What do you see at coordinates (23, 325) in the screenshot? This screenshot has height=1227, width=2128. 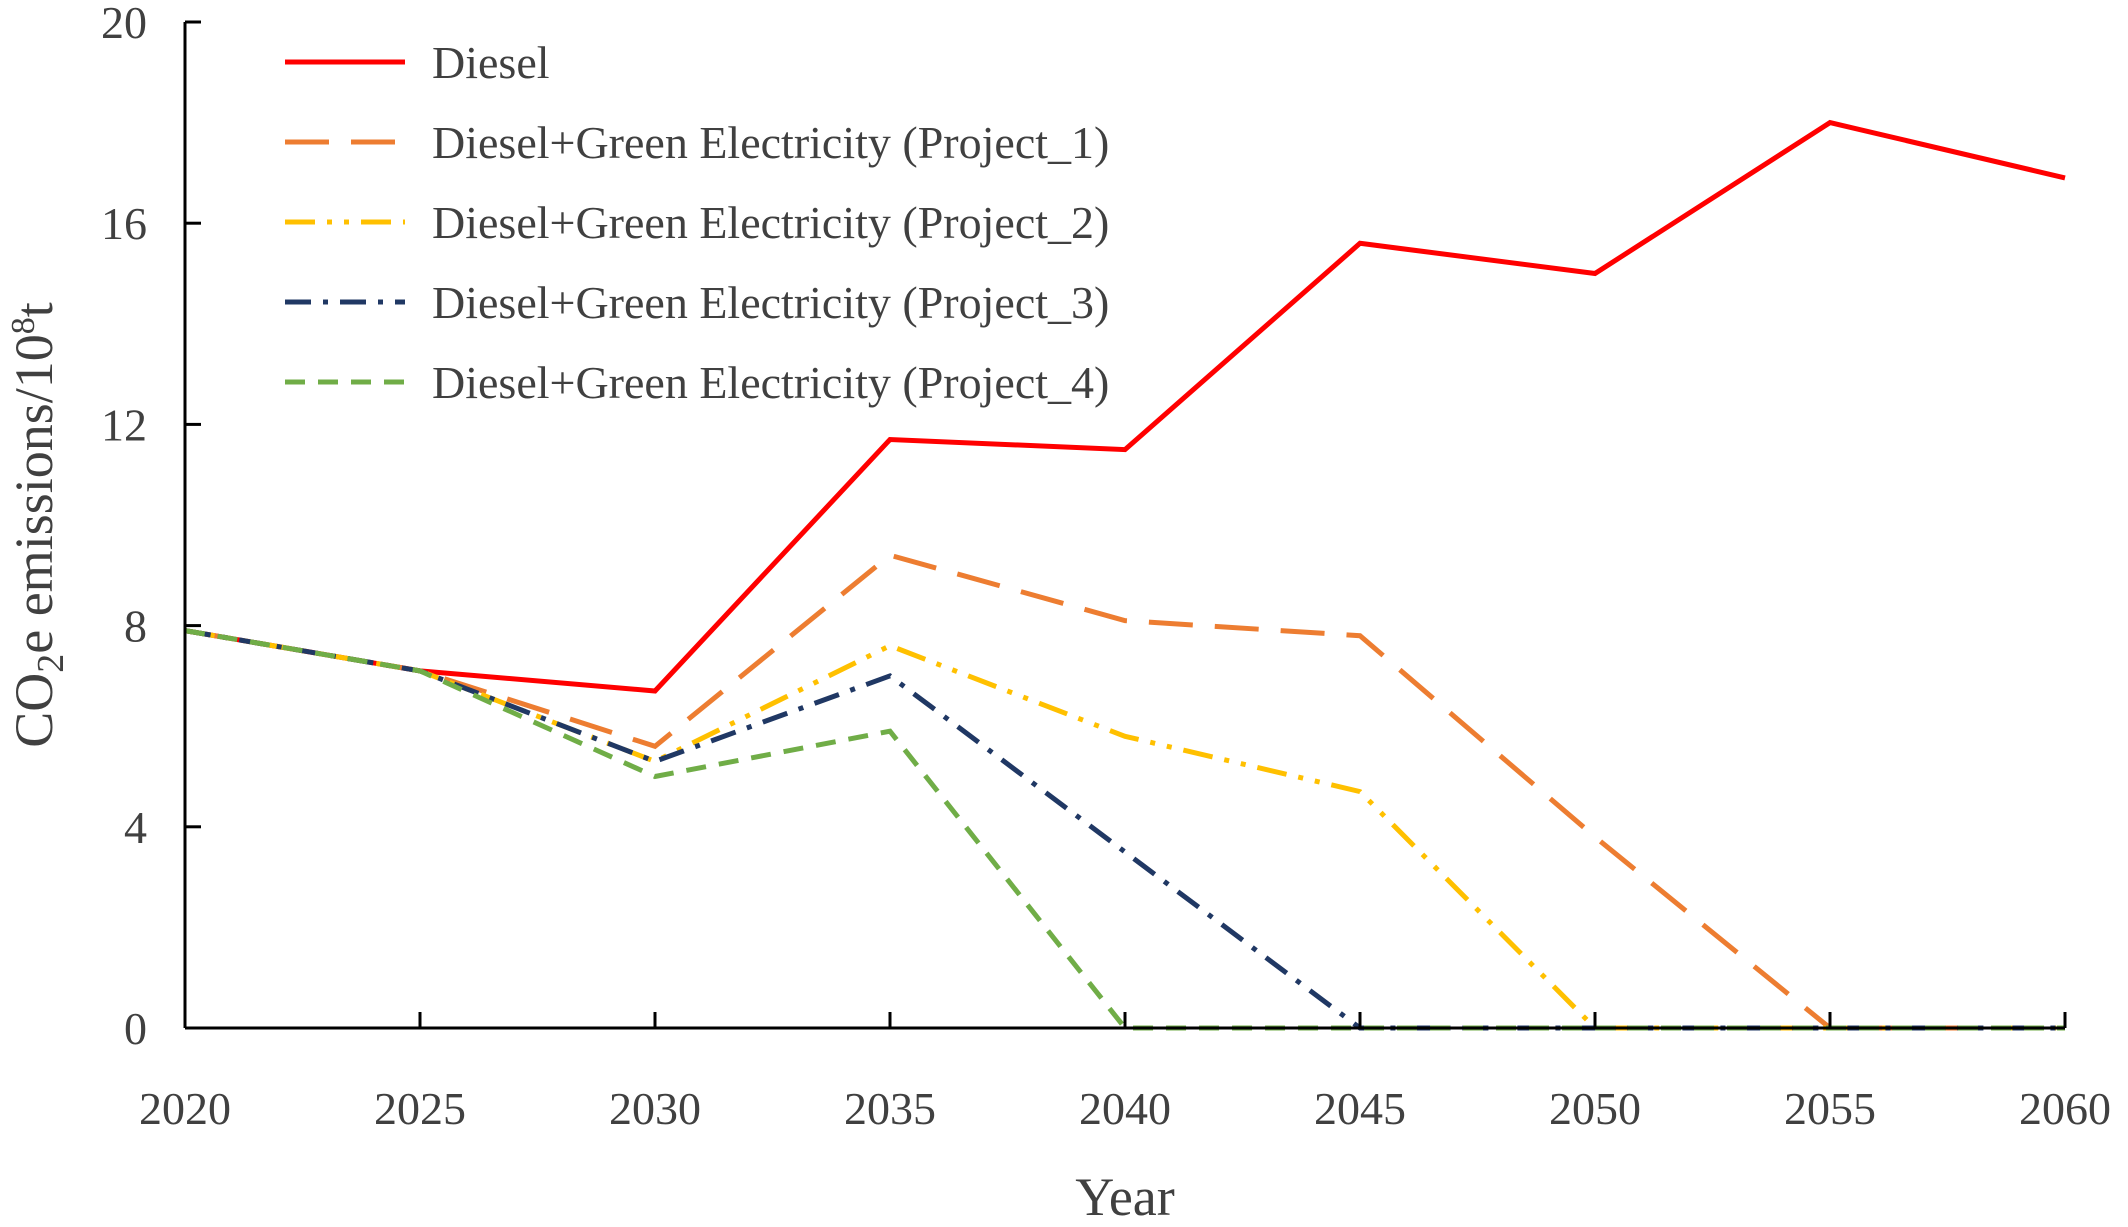 I see `y-axis-title-sup: 8` at bounding box center [23, 325].